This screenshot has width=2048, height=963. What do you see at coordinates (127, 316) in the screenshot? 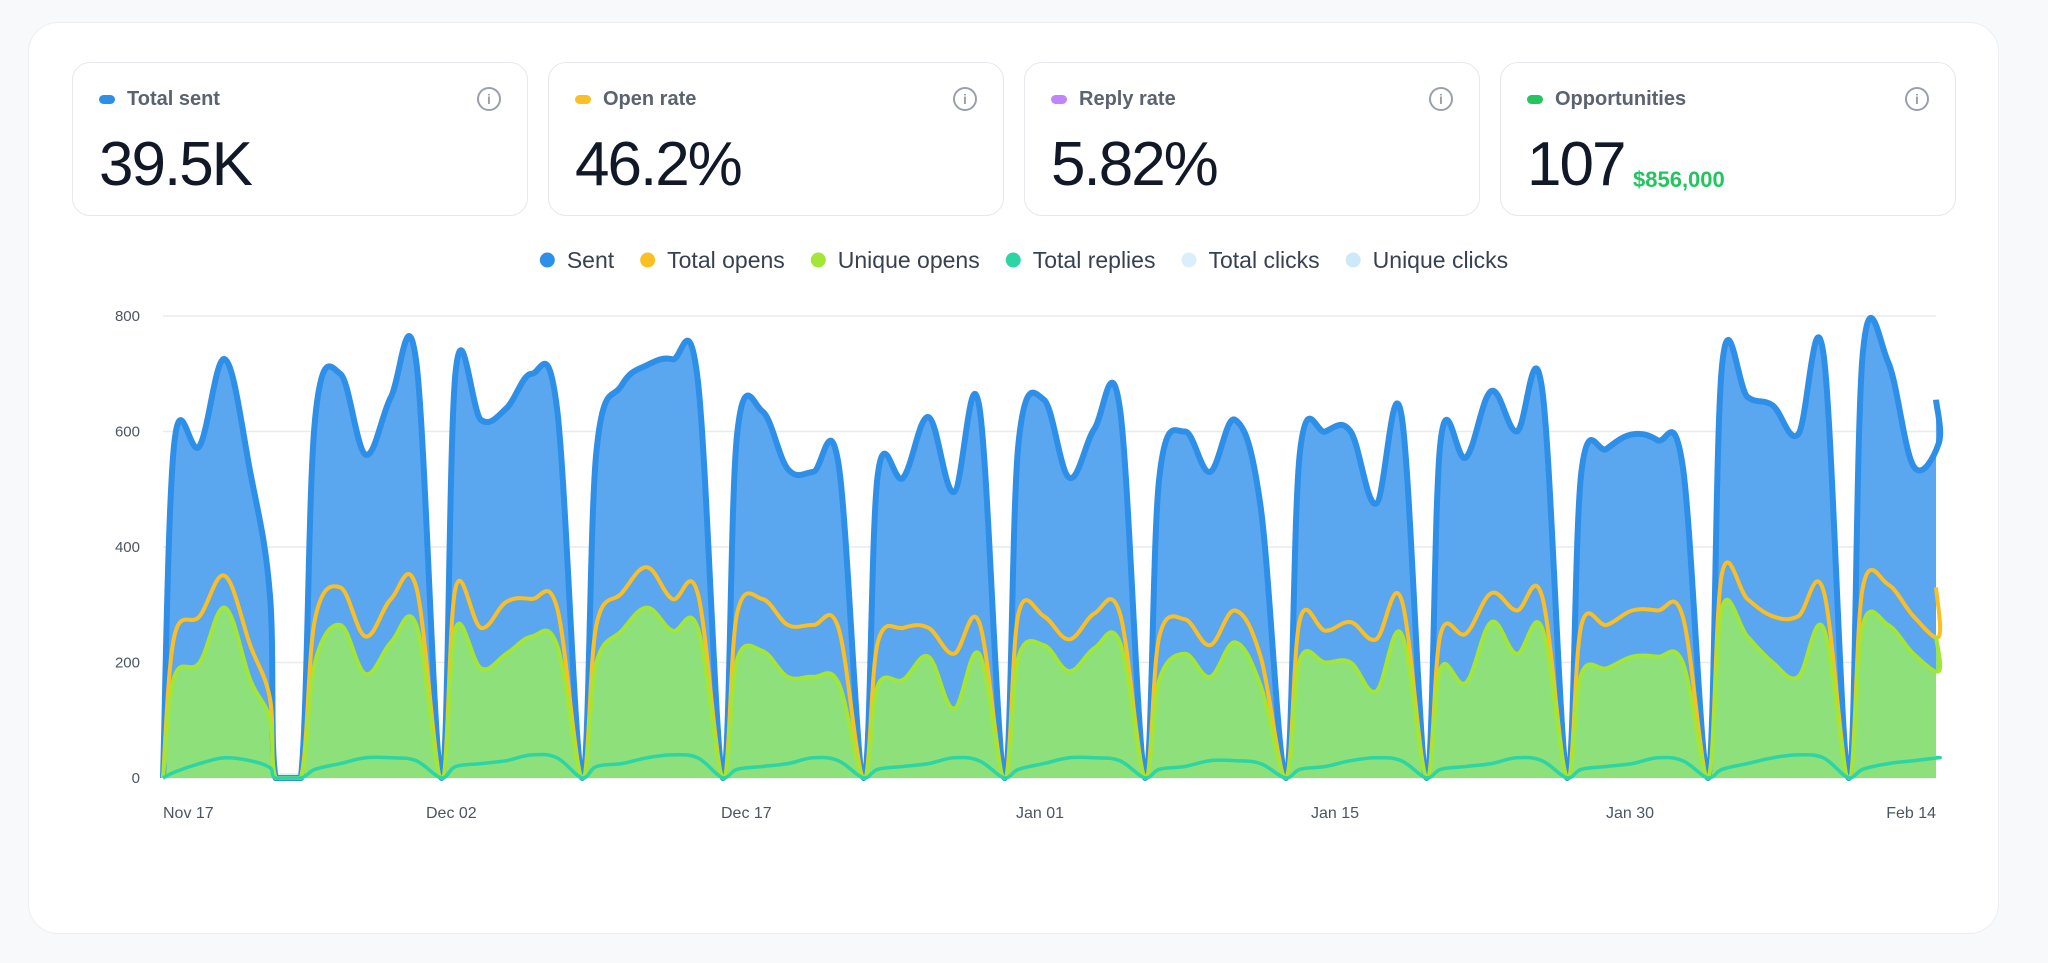
I see `y-tick-label: 800` at bounding box center [127, 316].